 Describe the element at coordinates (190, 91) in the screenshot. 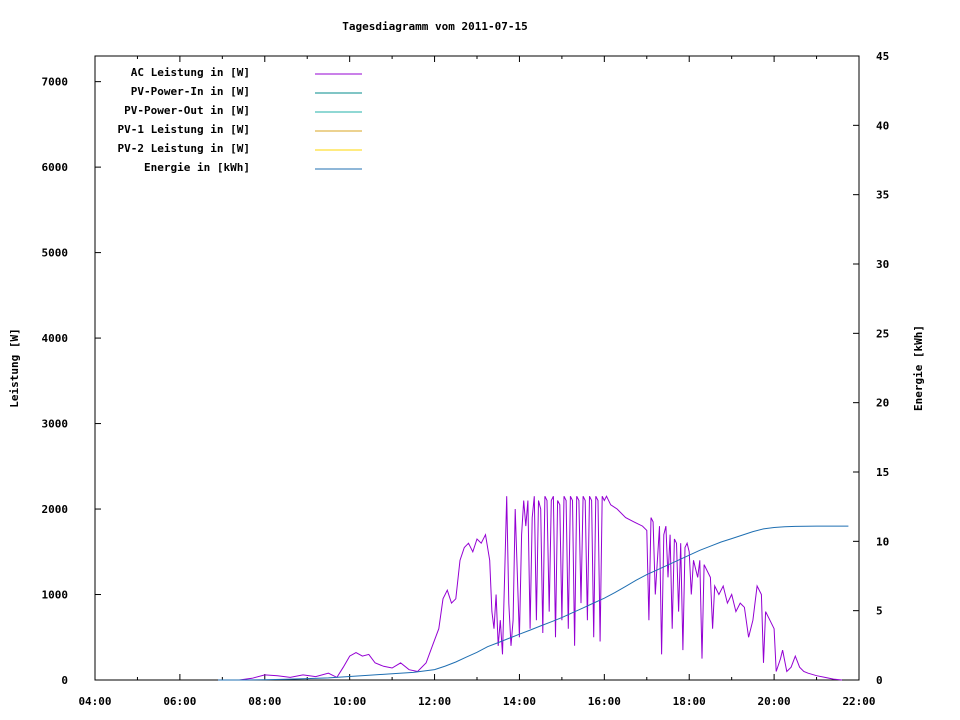

I see `legend-label: PV-Power-In in [W]` at that location.